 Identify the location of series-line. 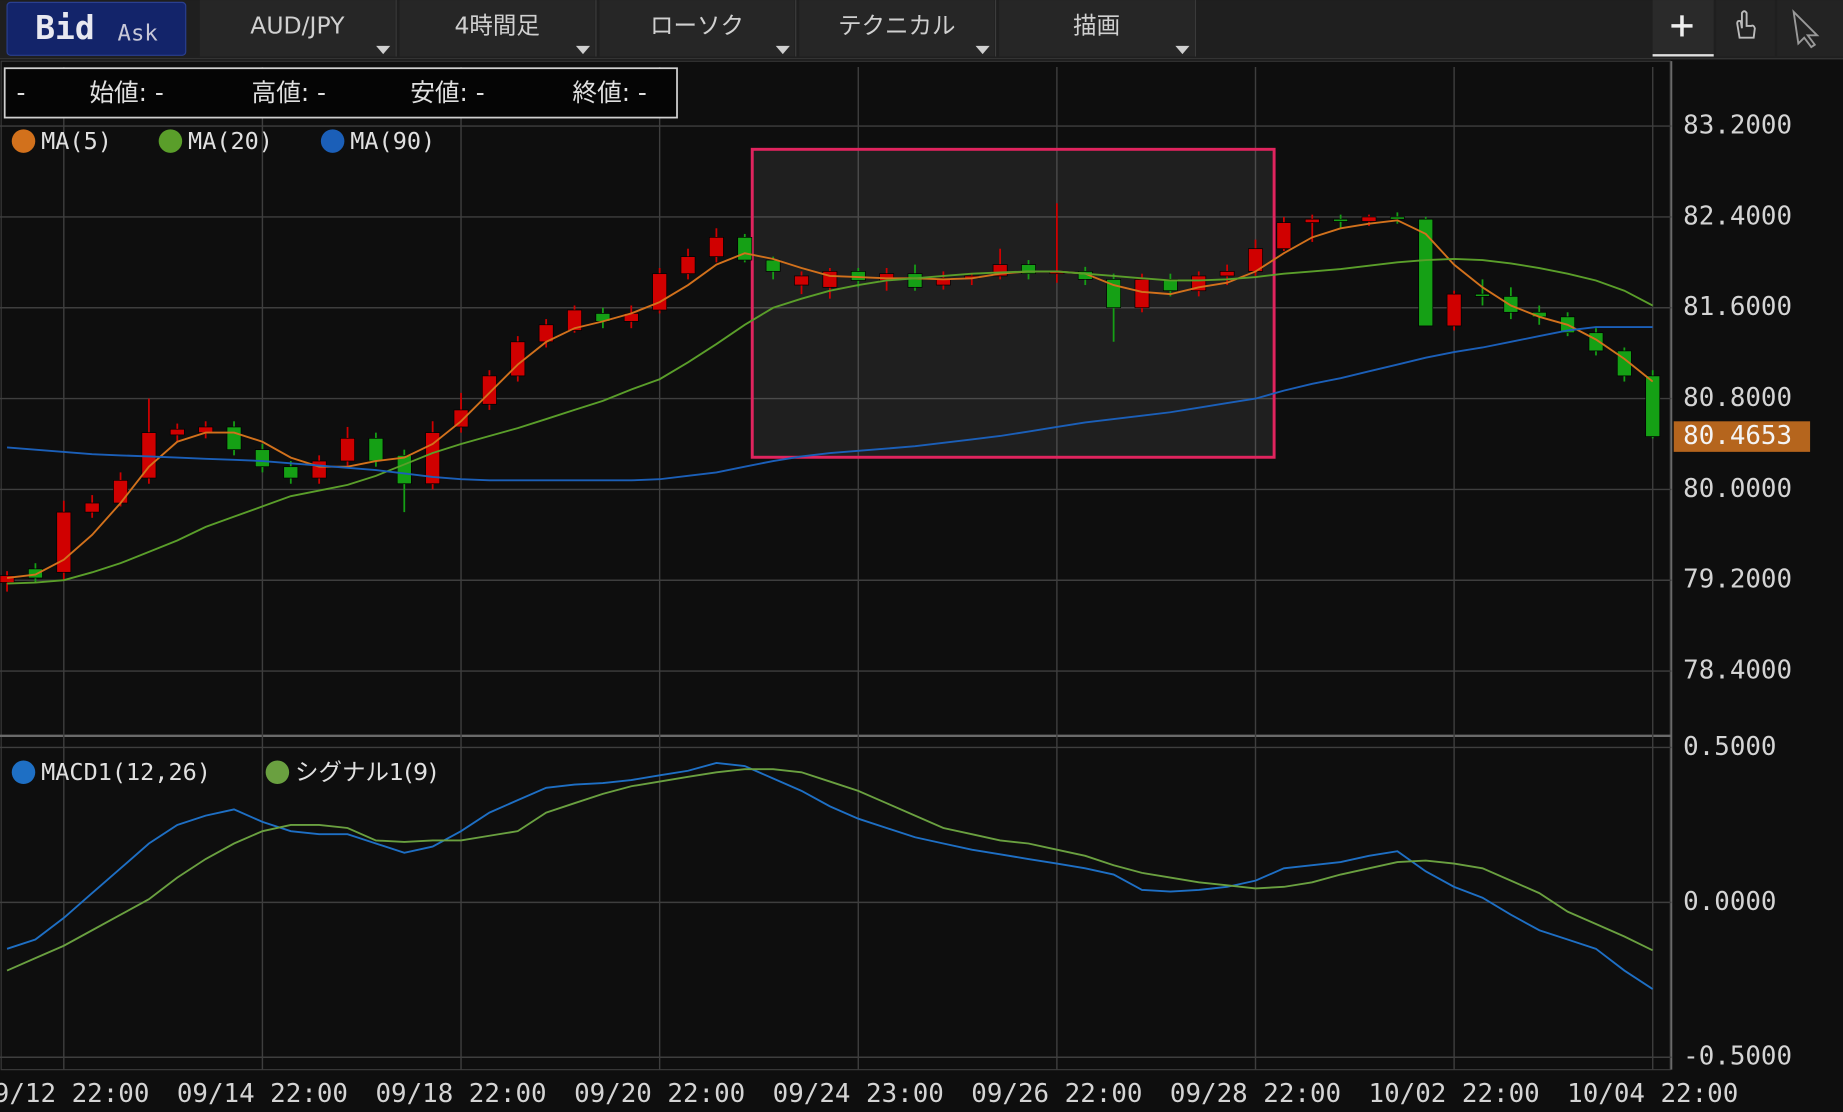
(829, 404).